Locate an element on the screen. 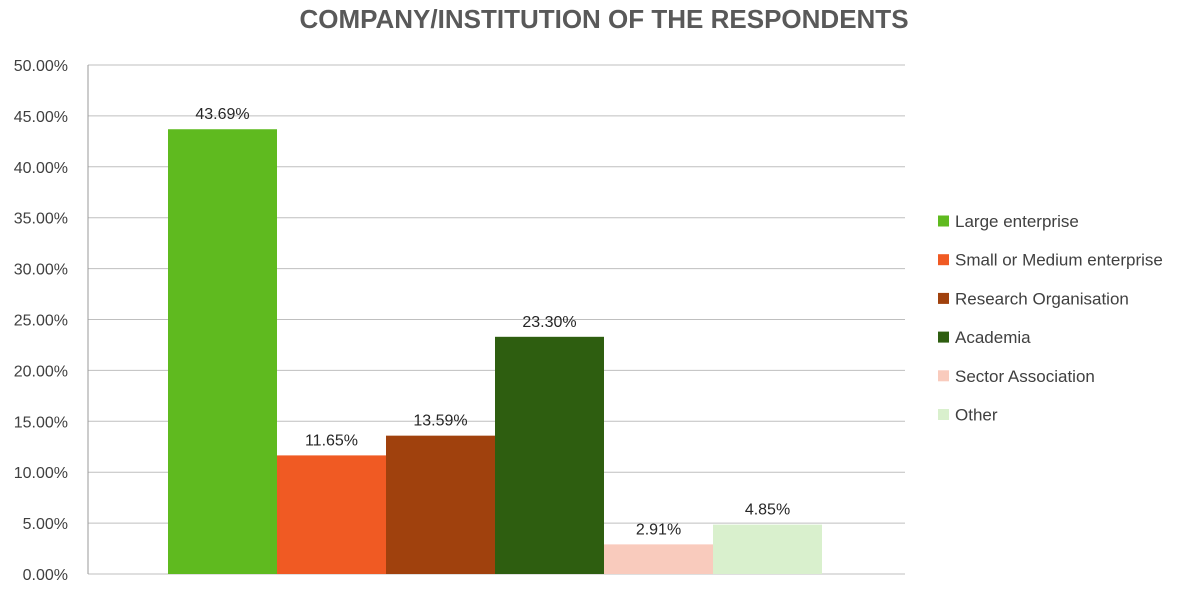 The image size is (1200, 589). legend-label: Small or Medium enterprise is located at coordinates (1059, 260).